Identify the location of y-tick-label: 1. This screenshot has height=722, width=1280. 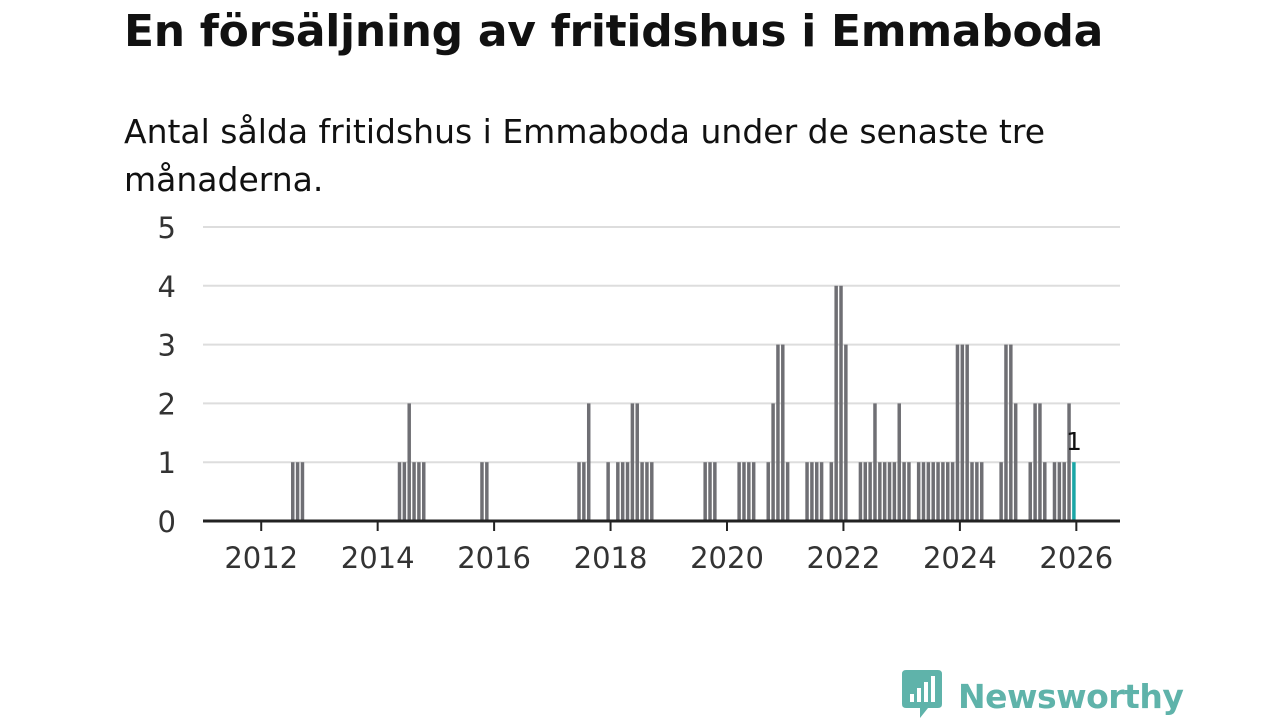
(167, 463).